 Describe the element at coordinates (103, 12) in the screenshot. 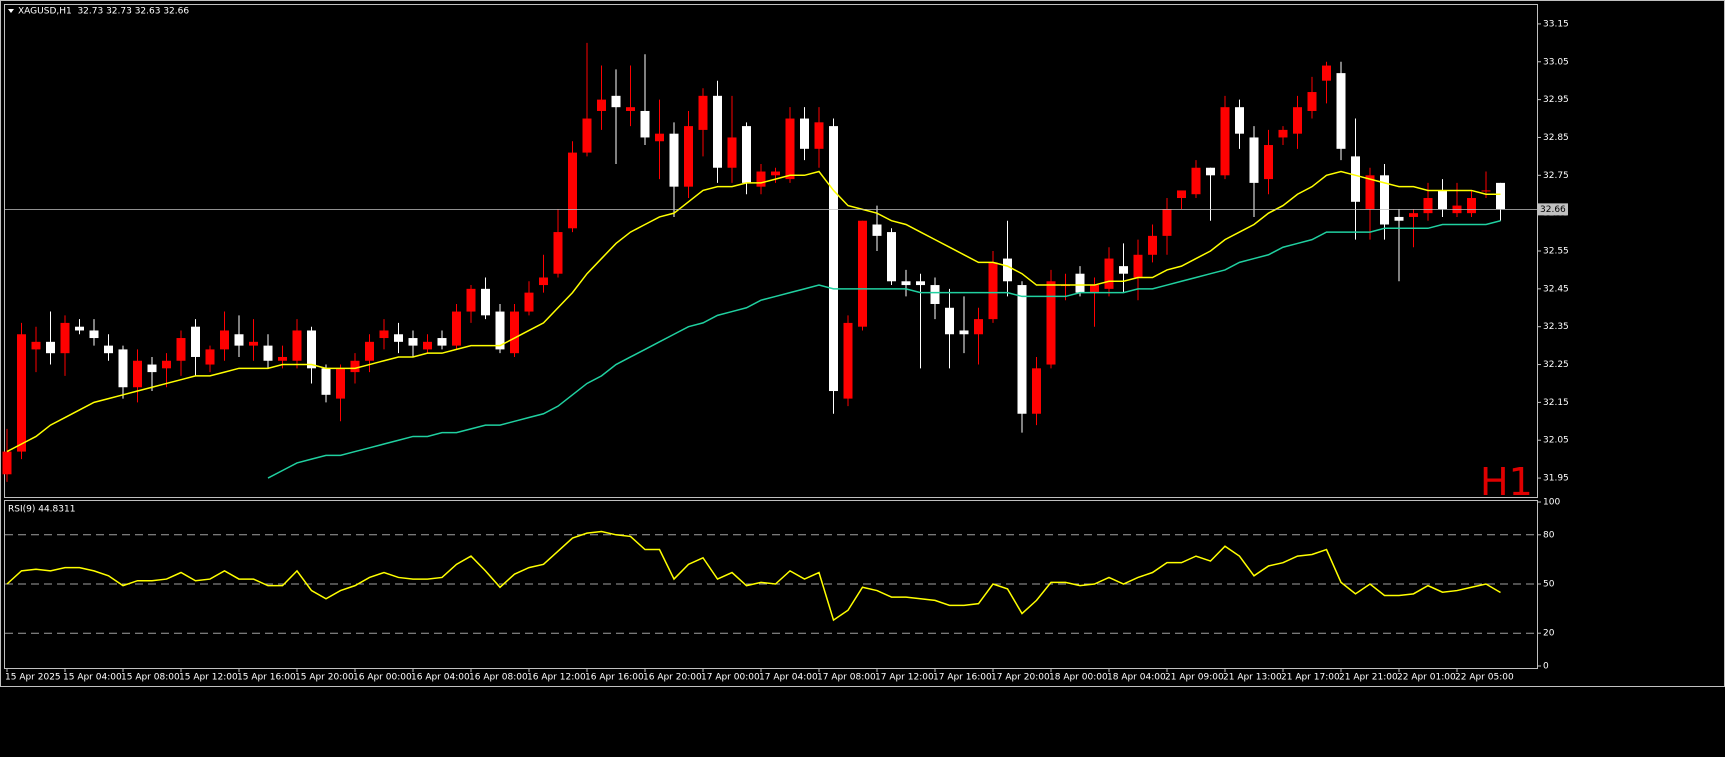

I see `chart-title: XAGUSD,H1 32.73 32.73 32.63 32.66` at that location.